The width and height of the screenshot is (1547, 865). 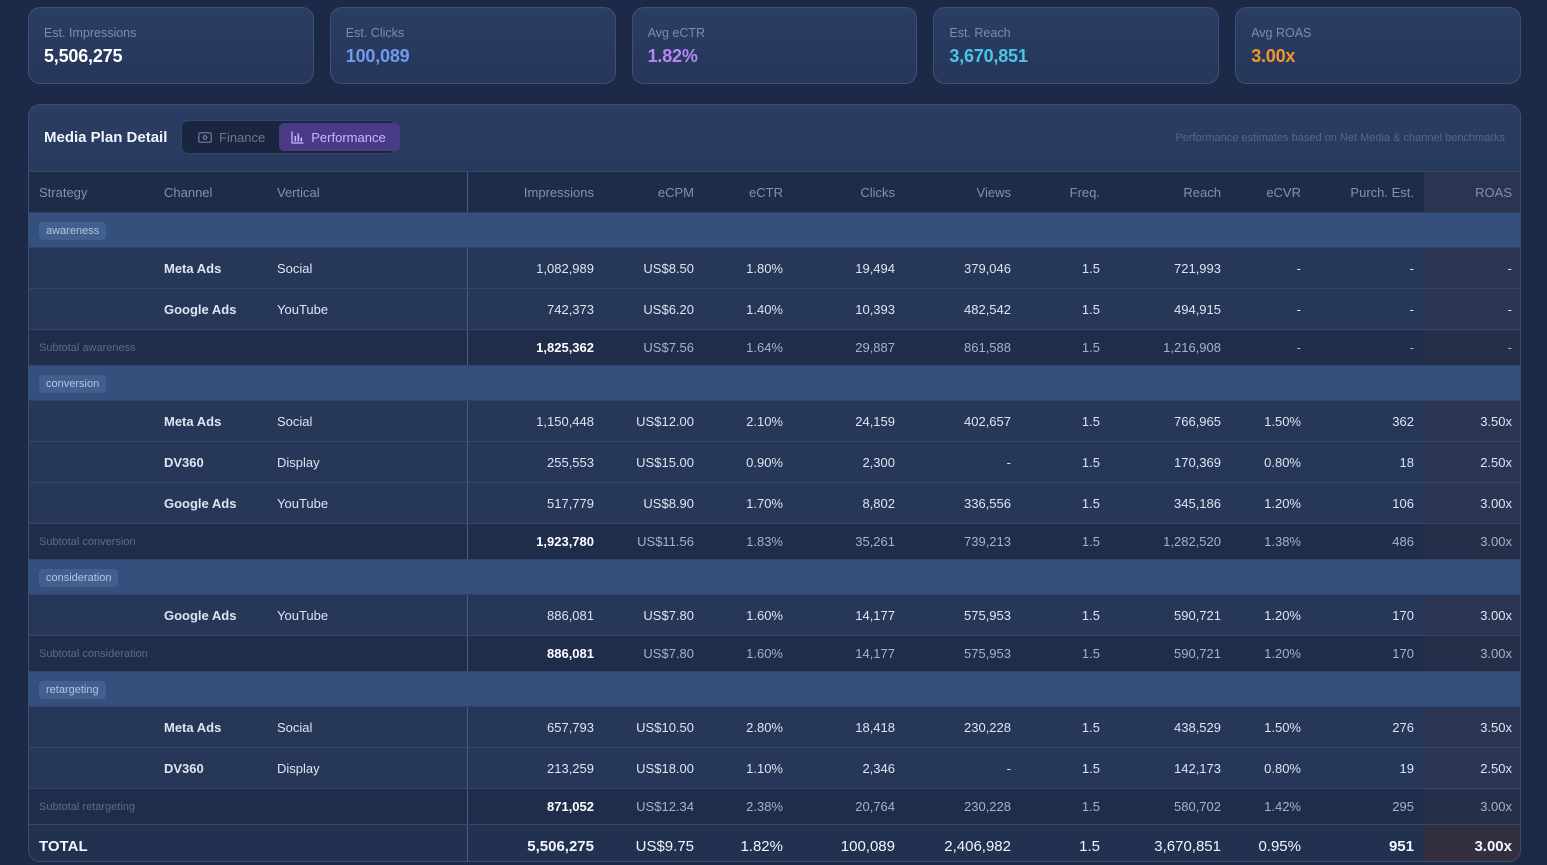 What do you see at coordinates (676, 33) in the screenshot?
I see `kpi-label: Avg eCTR` at bounding box center [676, 33].